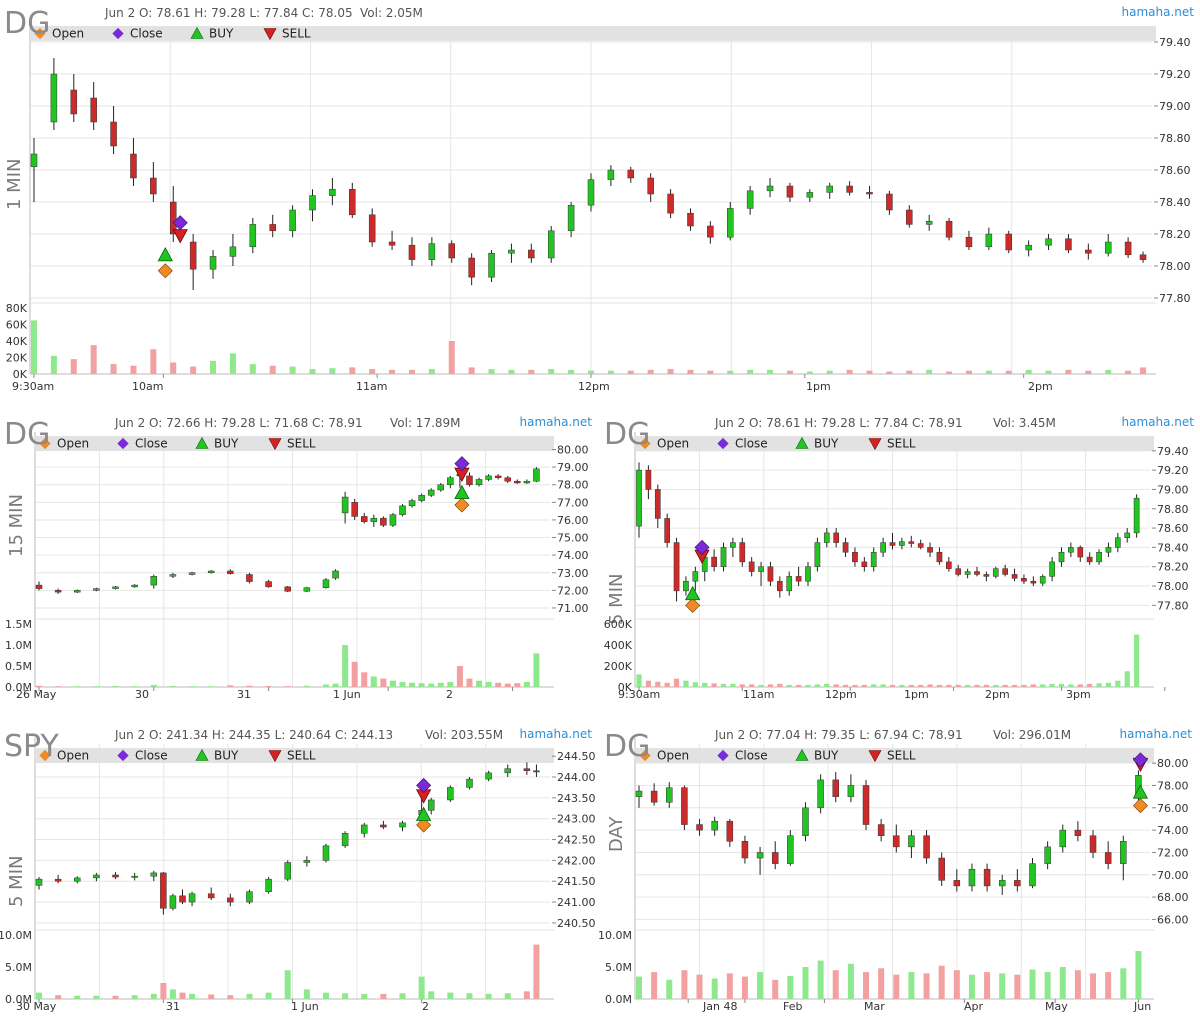  I want to click on sell-marker, so click(180, 236).